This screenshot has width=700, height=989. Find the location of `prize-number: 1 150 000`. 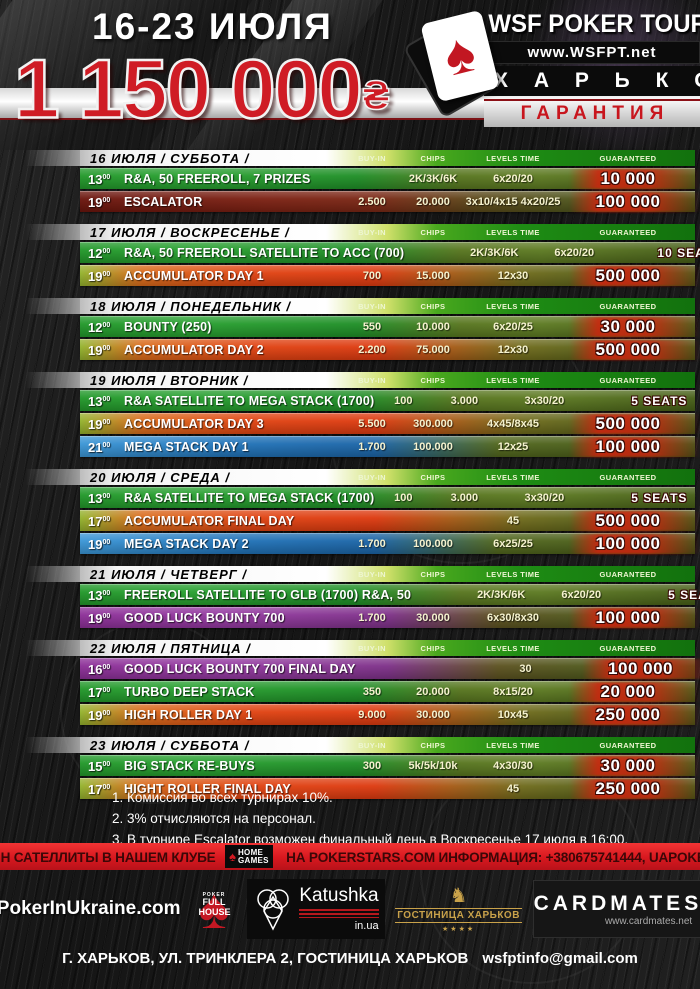

prize-number: 1 150 000 is located at coordinates (188, 89).